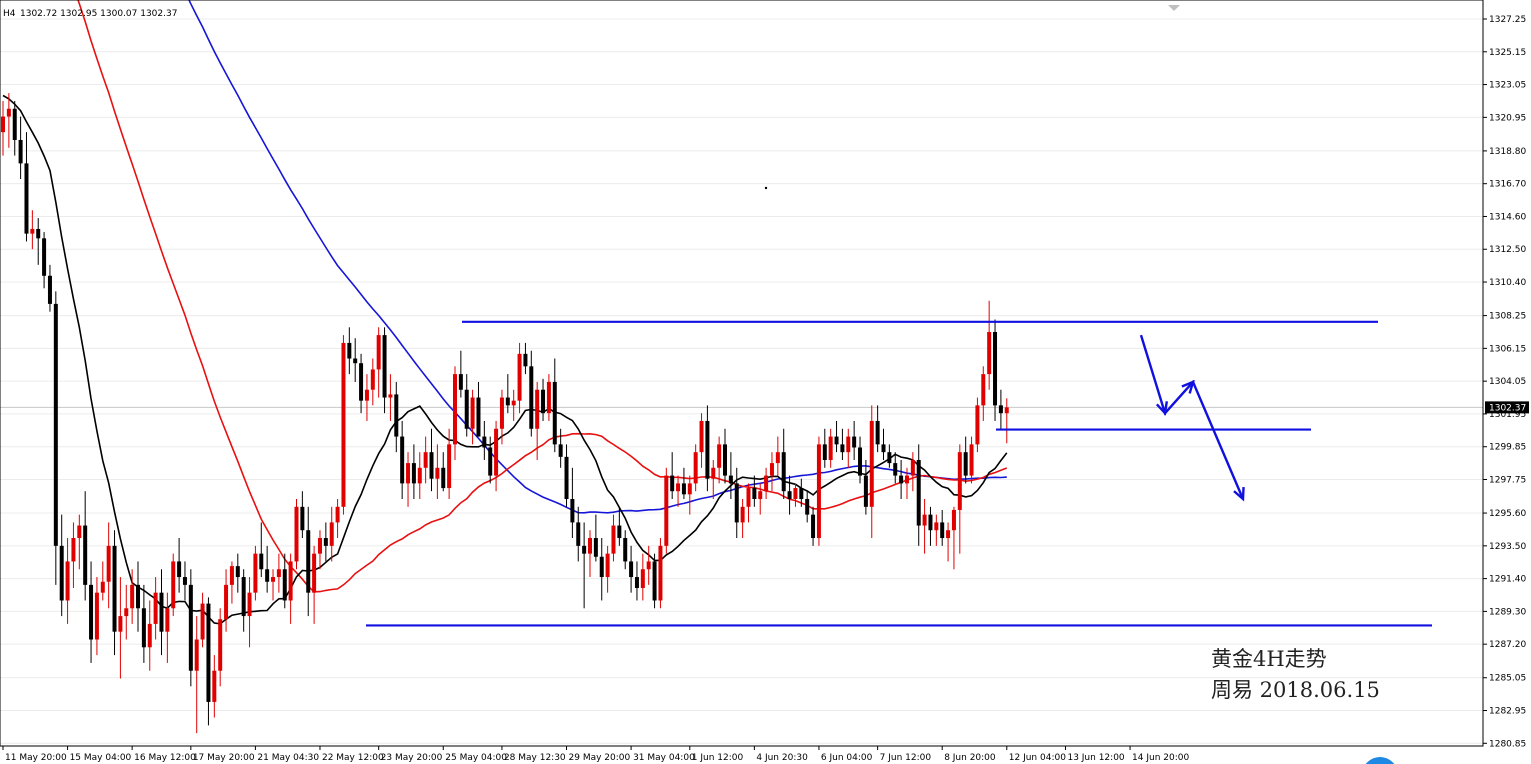 The image size is (1531, 764). What do you see at coordinates (288, 758) in the screenshot?
I see `x-tick-label: 21 May 04:30` at bounding box center [288, 758].